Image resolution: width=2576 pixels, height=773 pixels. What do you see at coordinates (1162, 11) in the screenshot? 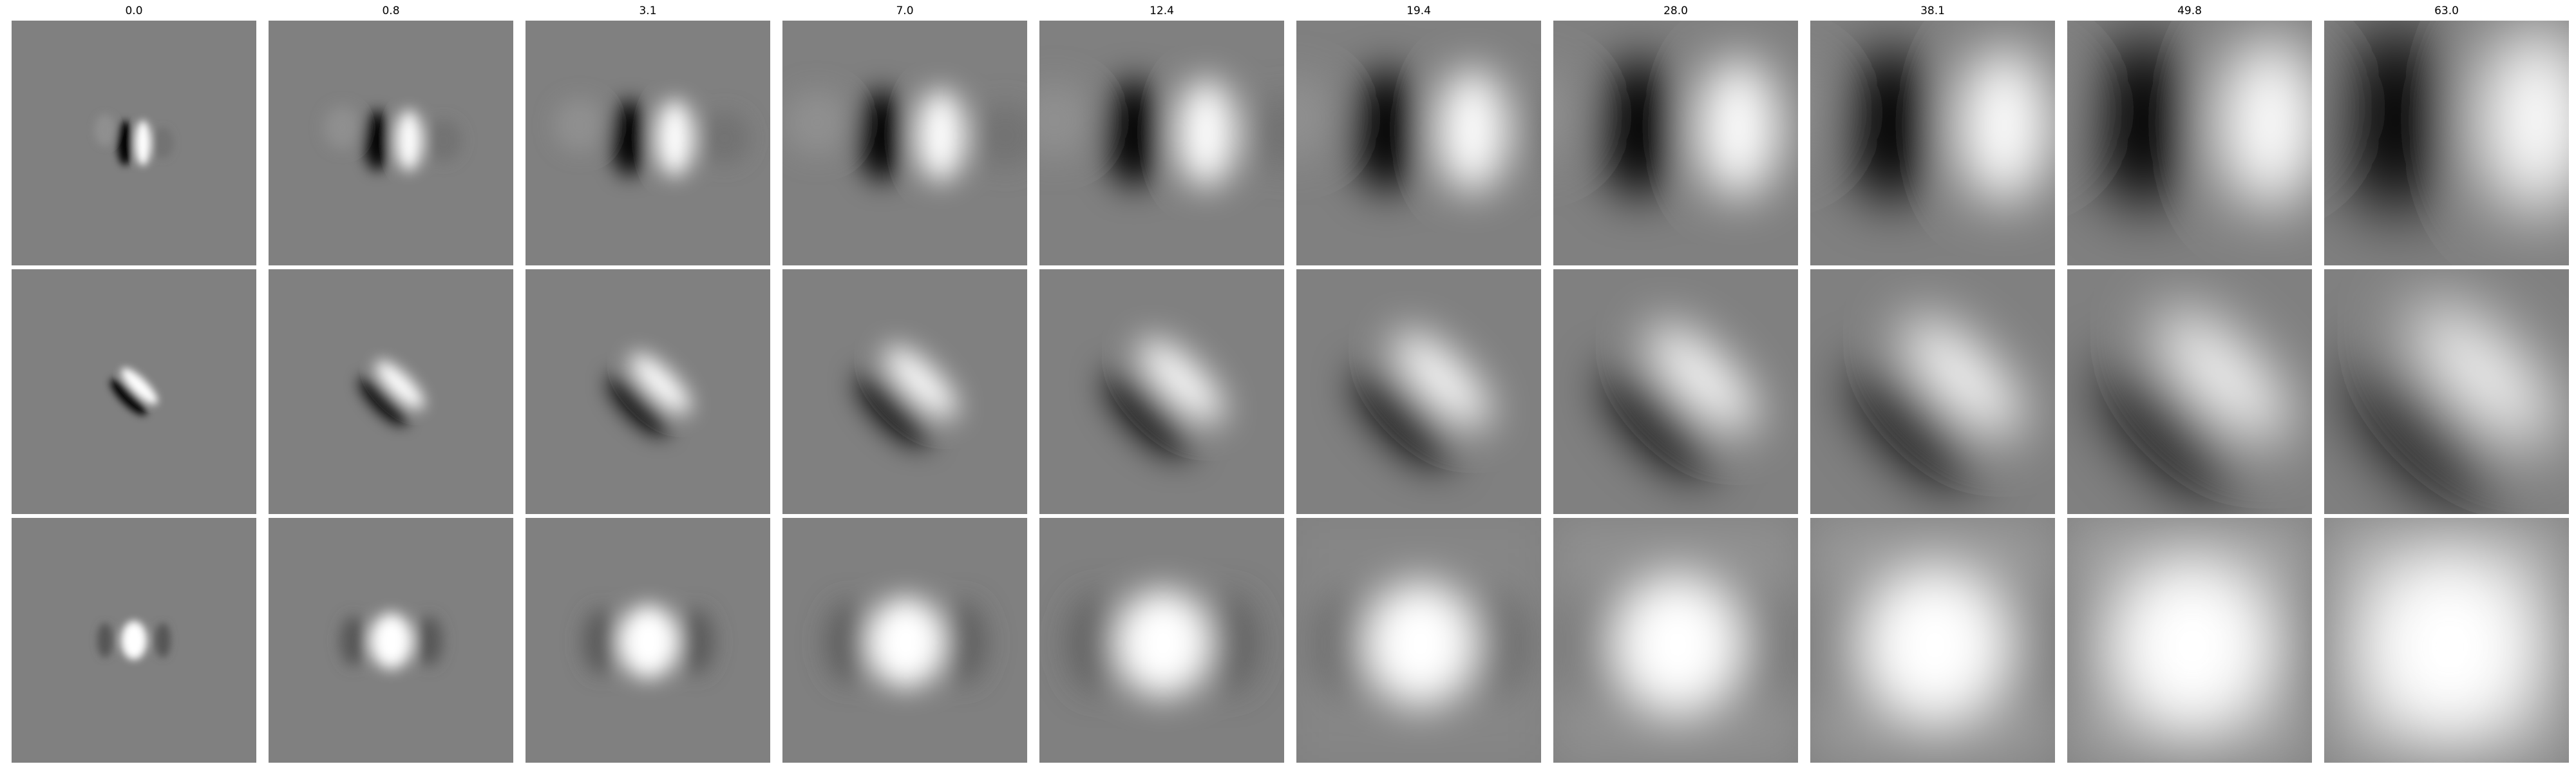
I see `column-title: 12.4` at bounding box center [1162, 11].